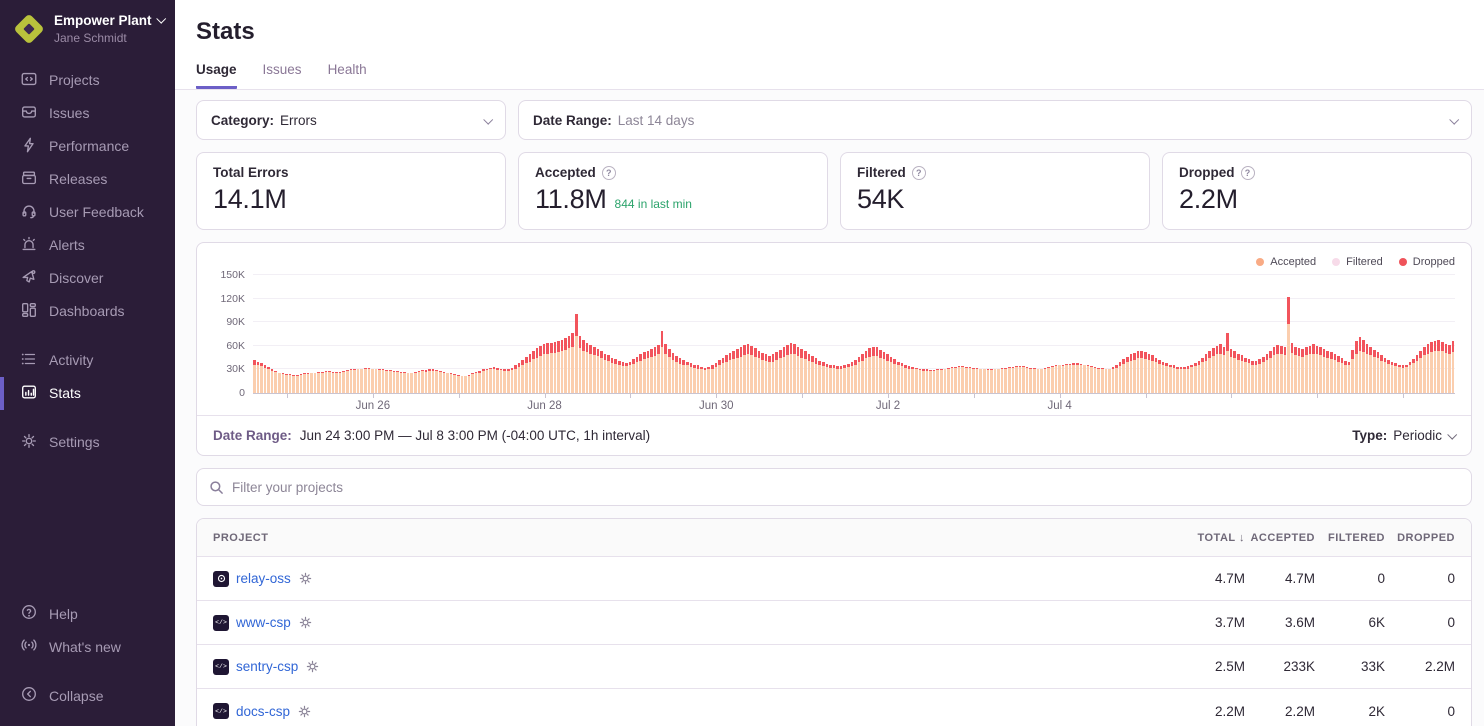 Image resolution: width=1484 pixels, height=726 pixels. What do you see at coordinates (263, 622) in the screenshot?
I see `project-link: www-csp` at bounding box center [263, 622].